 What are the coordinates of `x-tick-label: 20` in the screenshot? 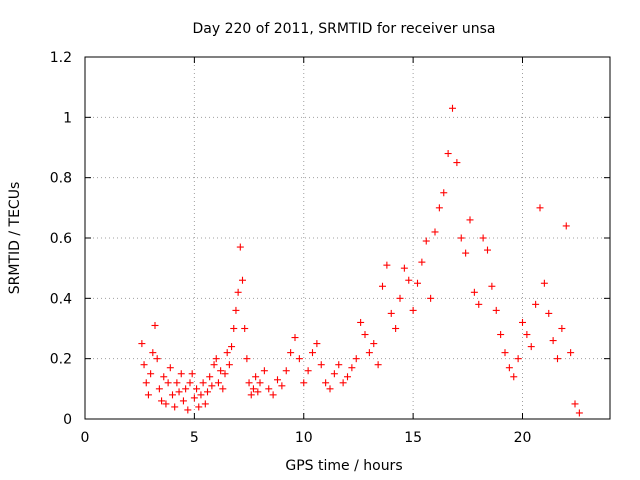 It's located at (523, 438).